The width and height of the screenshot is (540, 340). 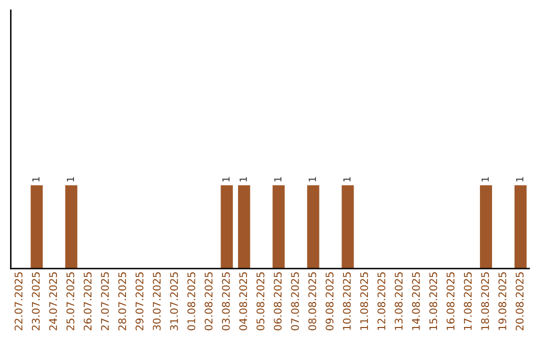 I want to click on x-tick-label: 30.07.2025, so click(x=156, y=301).